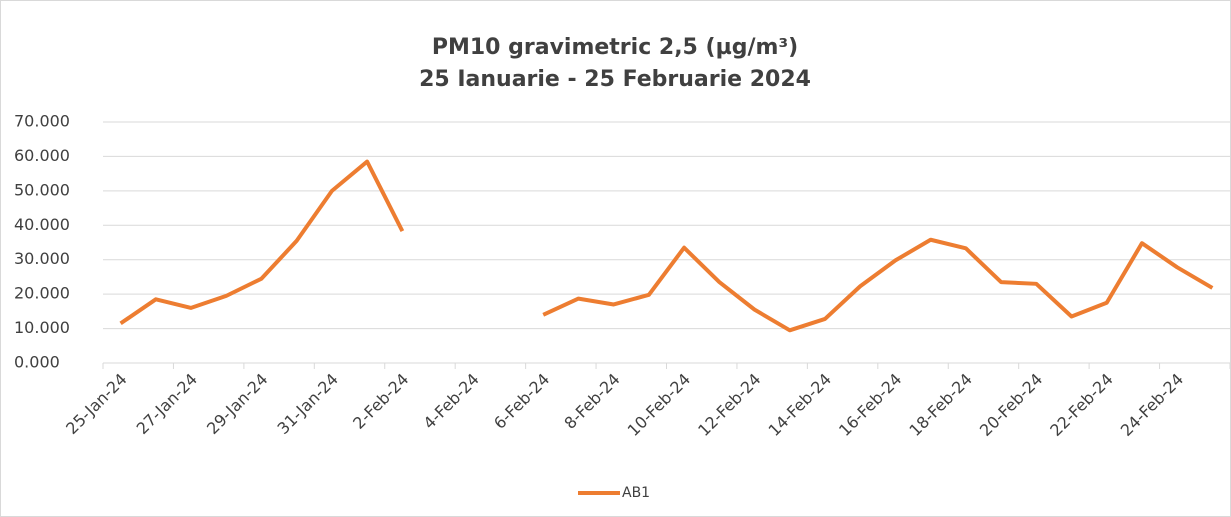  I want to click on y-tick-label: 60.000, so click(42, 155).